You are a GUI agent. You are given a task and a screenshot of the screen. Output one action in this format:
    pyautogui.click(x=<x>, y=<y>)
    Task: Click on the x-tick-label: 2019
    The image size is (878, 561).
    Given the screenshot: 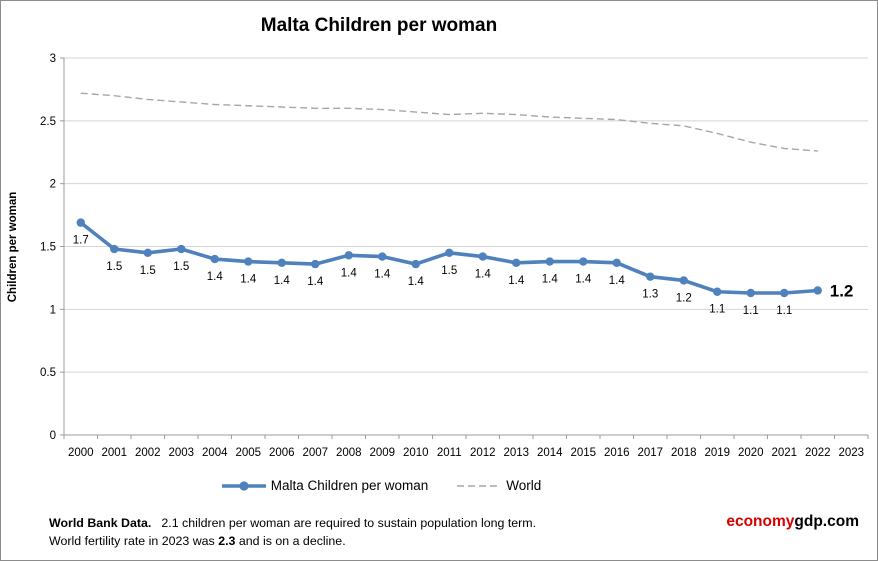 What is the action you would take?
    pyautogui.click(x=717, y=453)
    